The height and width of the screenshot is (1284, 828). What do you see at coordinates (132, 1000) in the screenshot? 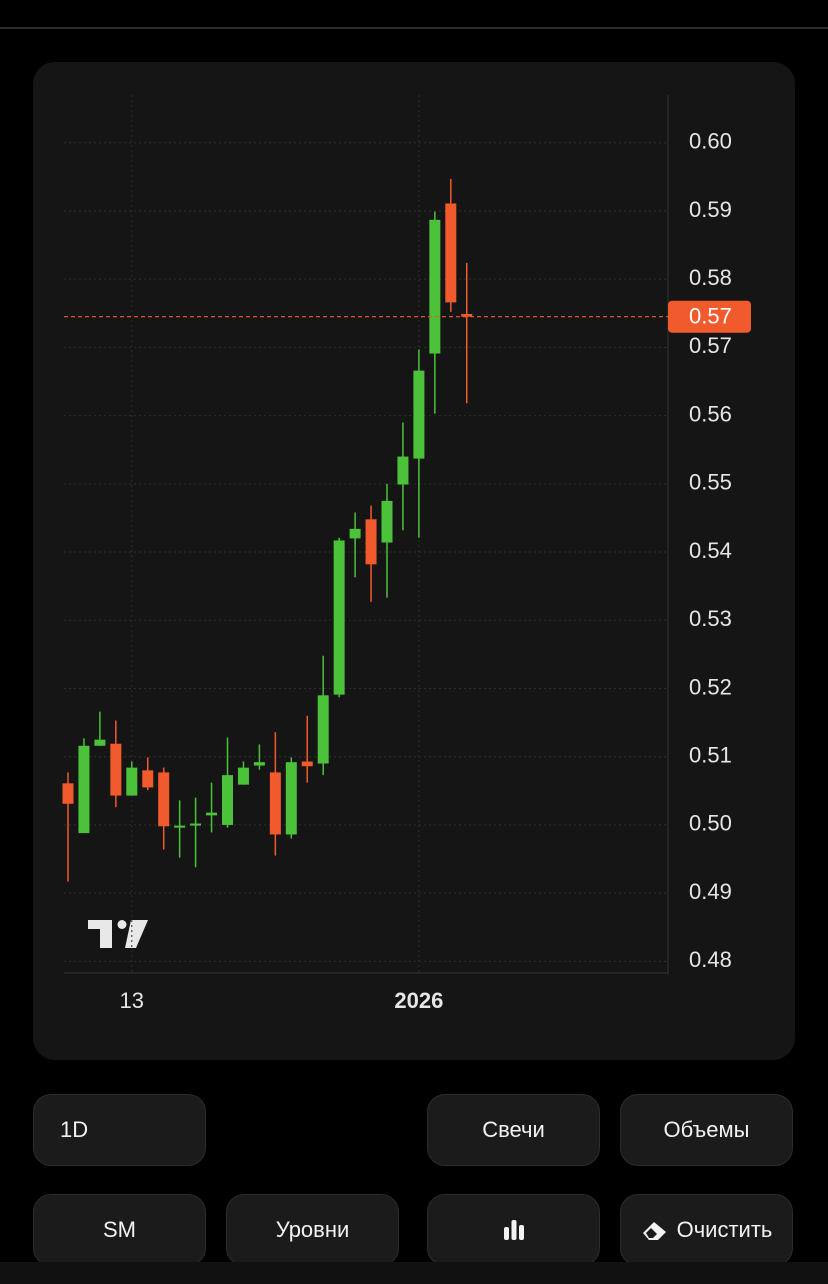
I see `x-tick-label: 13` at bounding box center [132, 1000].